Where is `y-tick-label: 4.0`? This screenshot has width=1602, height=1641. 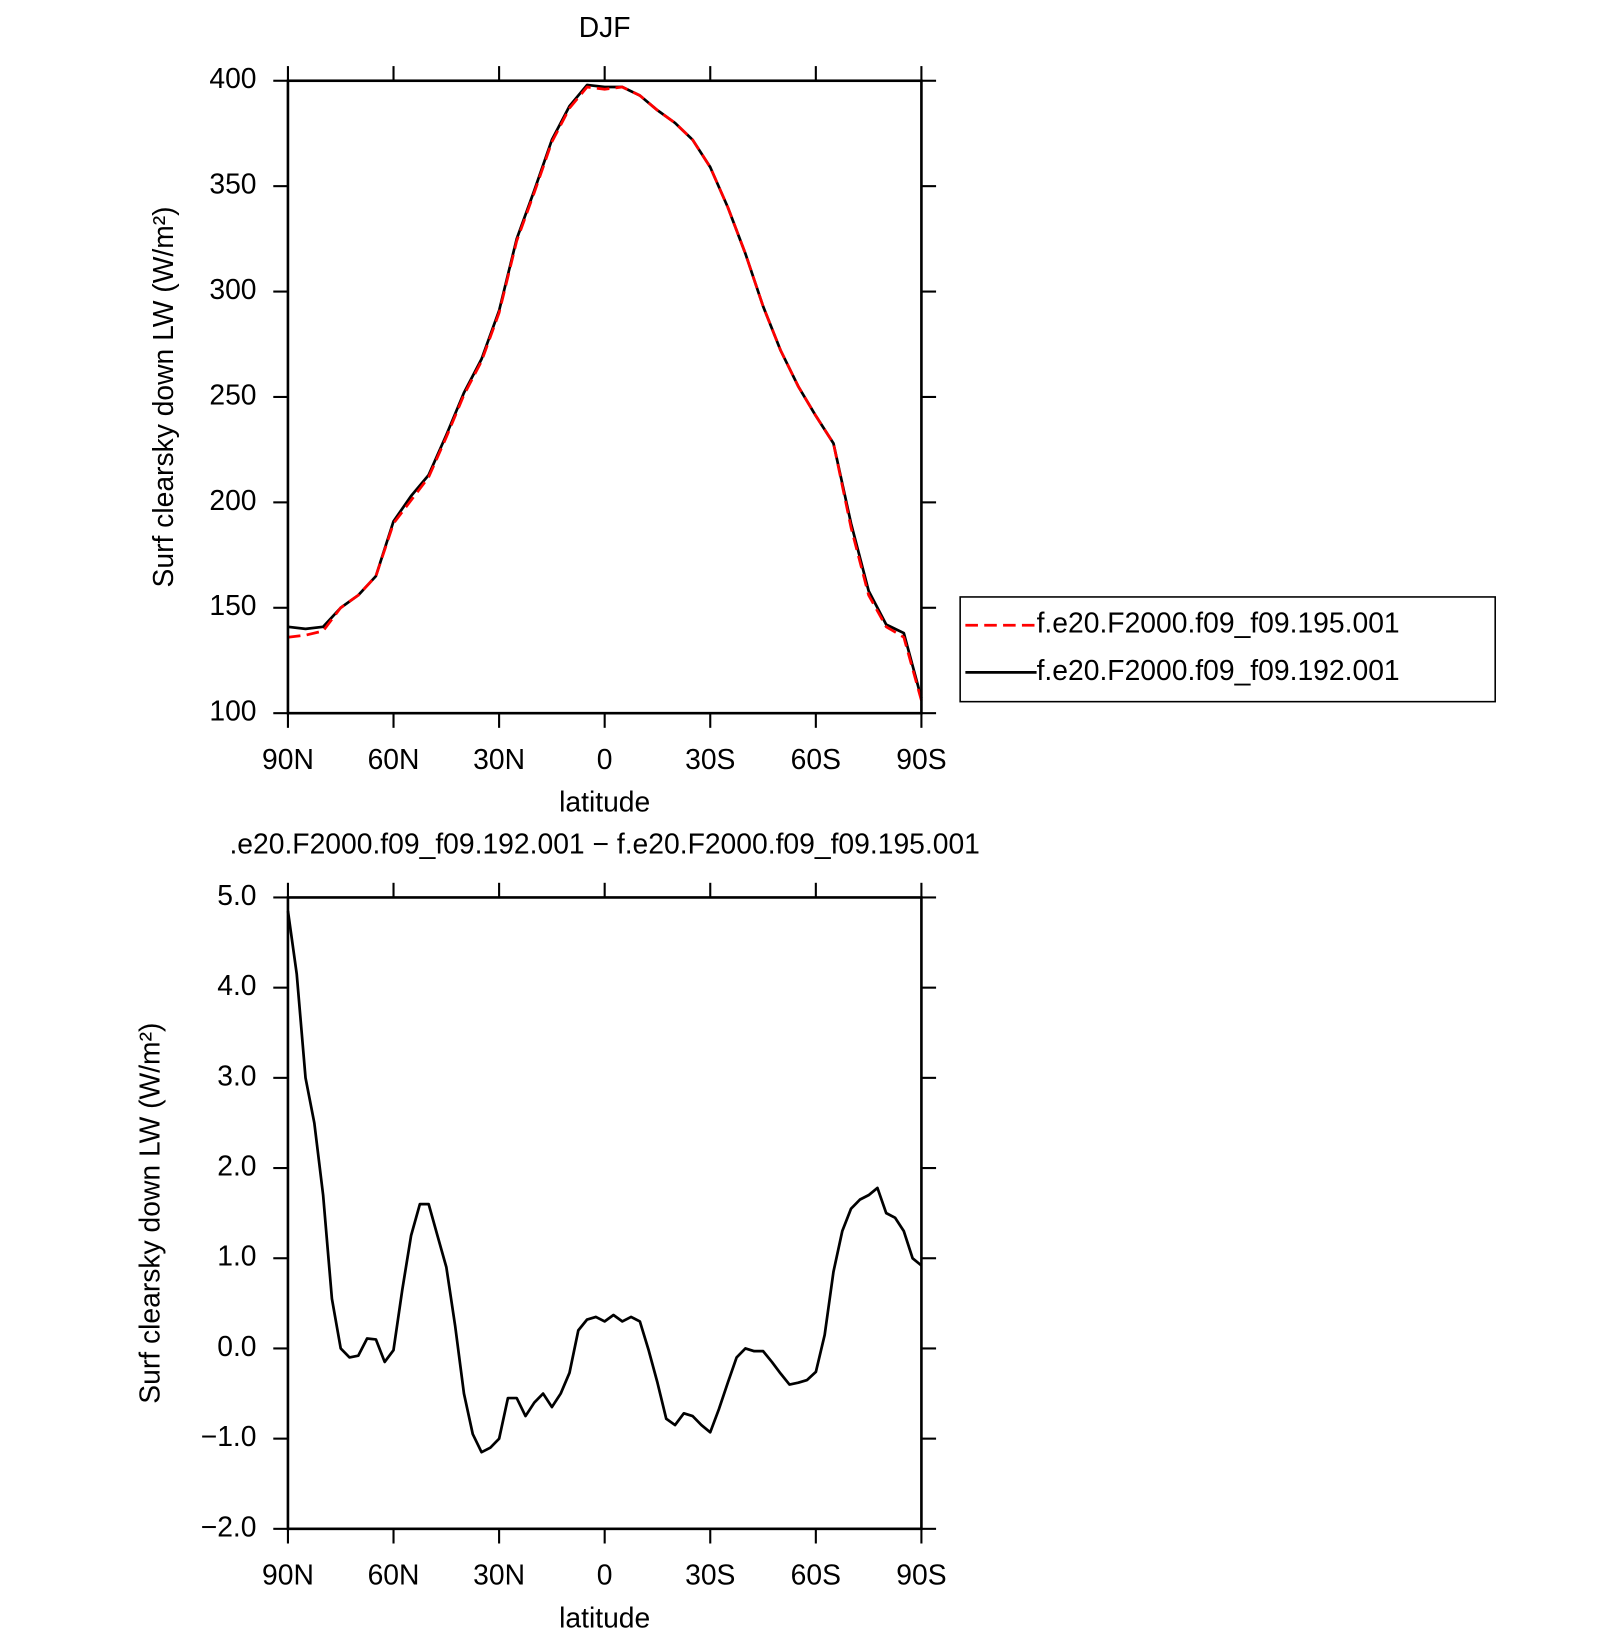 y-tick-label: 4.0 is located at coordinates (236, 985).